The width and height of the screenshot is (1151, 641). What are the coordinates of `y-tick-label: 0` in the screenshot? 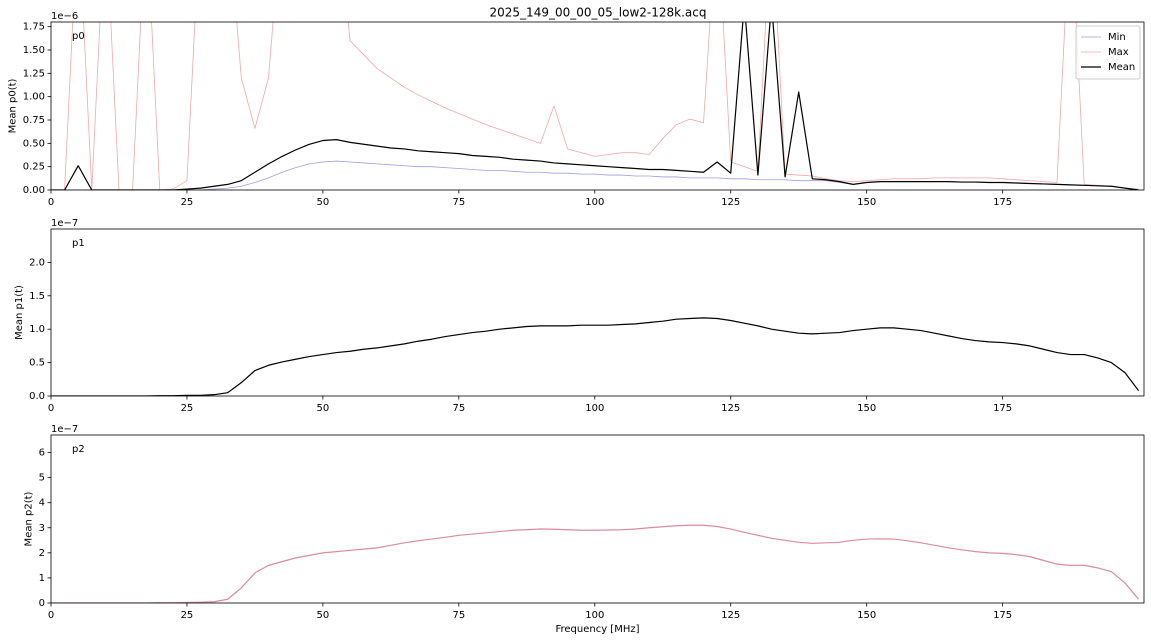 It's located at (42, 603).